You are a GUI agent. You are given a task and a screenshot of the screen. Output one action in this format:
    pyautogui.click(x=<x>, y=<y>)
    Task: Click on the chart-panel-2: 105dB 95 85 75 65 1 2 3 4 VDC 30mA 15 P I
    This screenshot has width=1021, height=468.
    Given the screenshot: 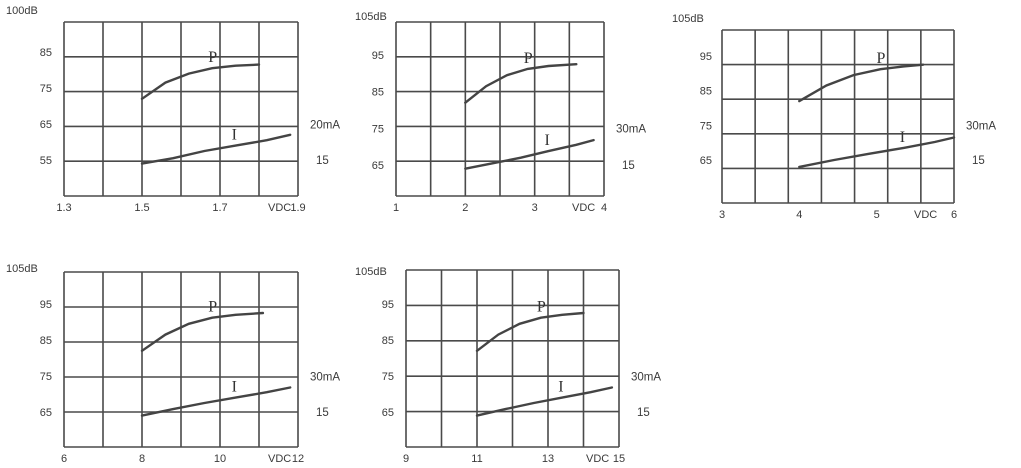 What is the action you would take?
    pyautogui.click(x=500, y=112)
    